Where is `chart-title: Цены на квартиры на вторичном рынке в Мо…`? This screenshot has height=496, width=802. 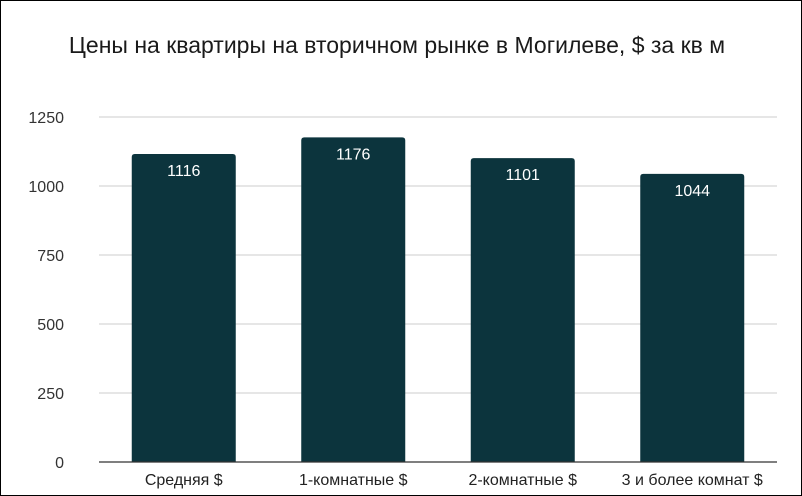
chart-title: Цены на квартиры на вторичном рынке в Мо… is located at coordinates (397, 45).